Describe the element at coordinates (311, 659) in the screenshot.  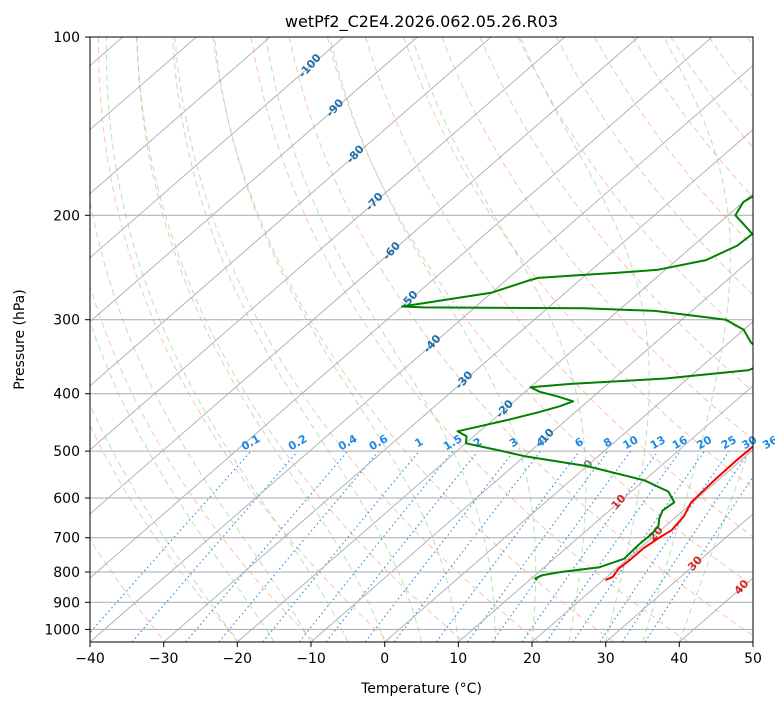
I see `x-tick-label: −10` at that location.